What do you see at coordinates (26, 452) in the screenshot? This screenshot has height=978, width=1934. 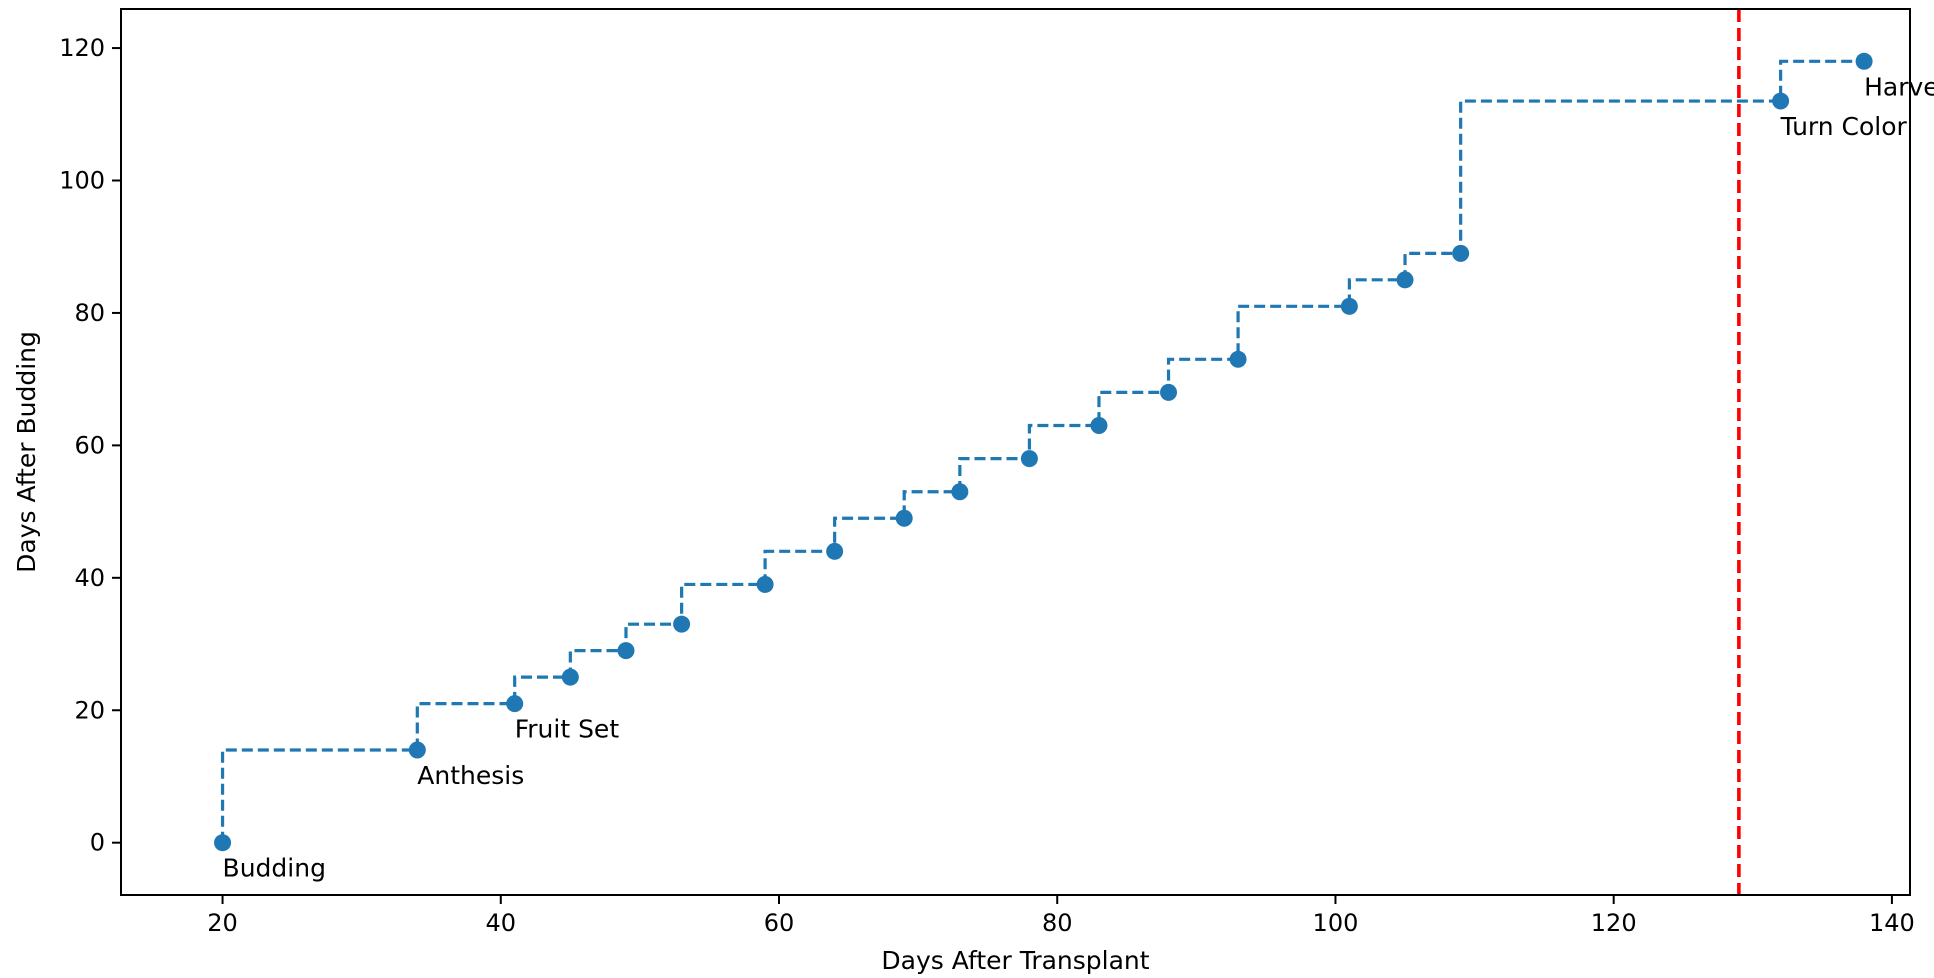 I see `y-axis-label: Days After Budding` at bounding box center [26, 452].